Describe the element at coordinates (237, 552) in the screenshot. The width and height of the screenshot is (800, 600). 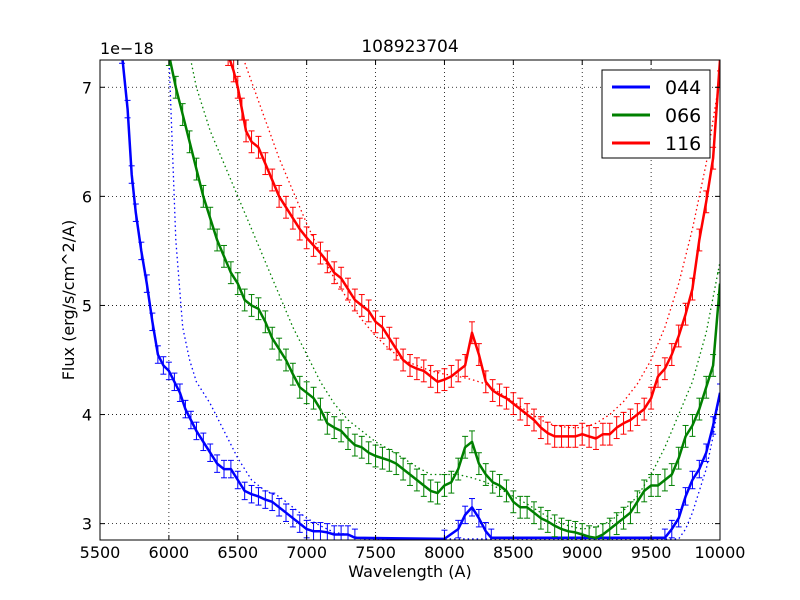
I see `x-tick-label: 6500` at that location.